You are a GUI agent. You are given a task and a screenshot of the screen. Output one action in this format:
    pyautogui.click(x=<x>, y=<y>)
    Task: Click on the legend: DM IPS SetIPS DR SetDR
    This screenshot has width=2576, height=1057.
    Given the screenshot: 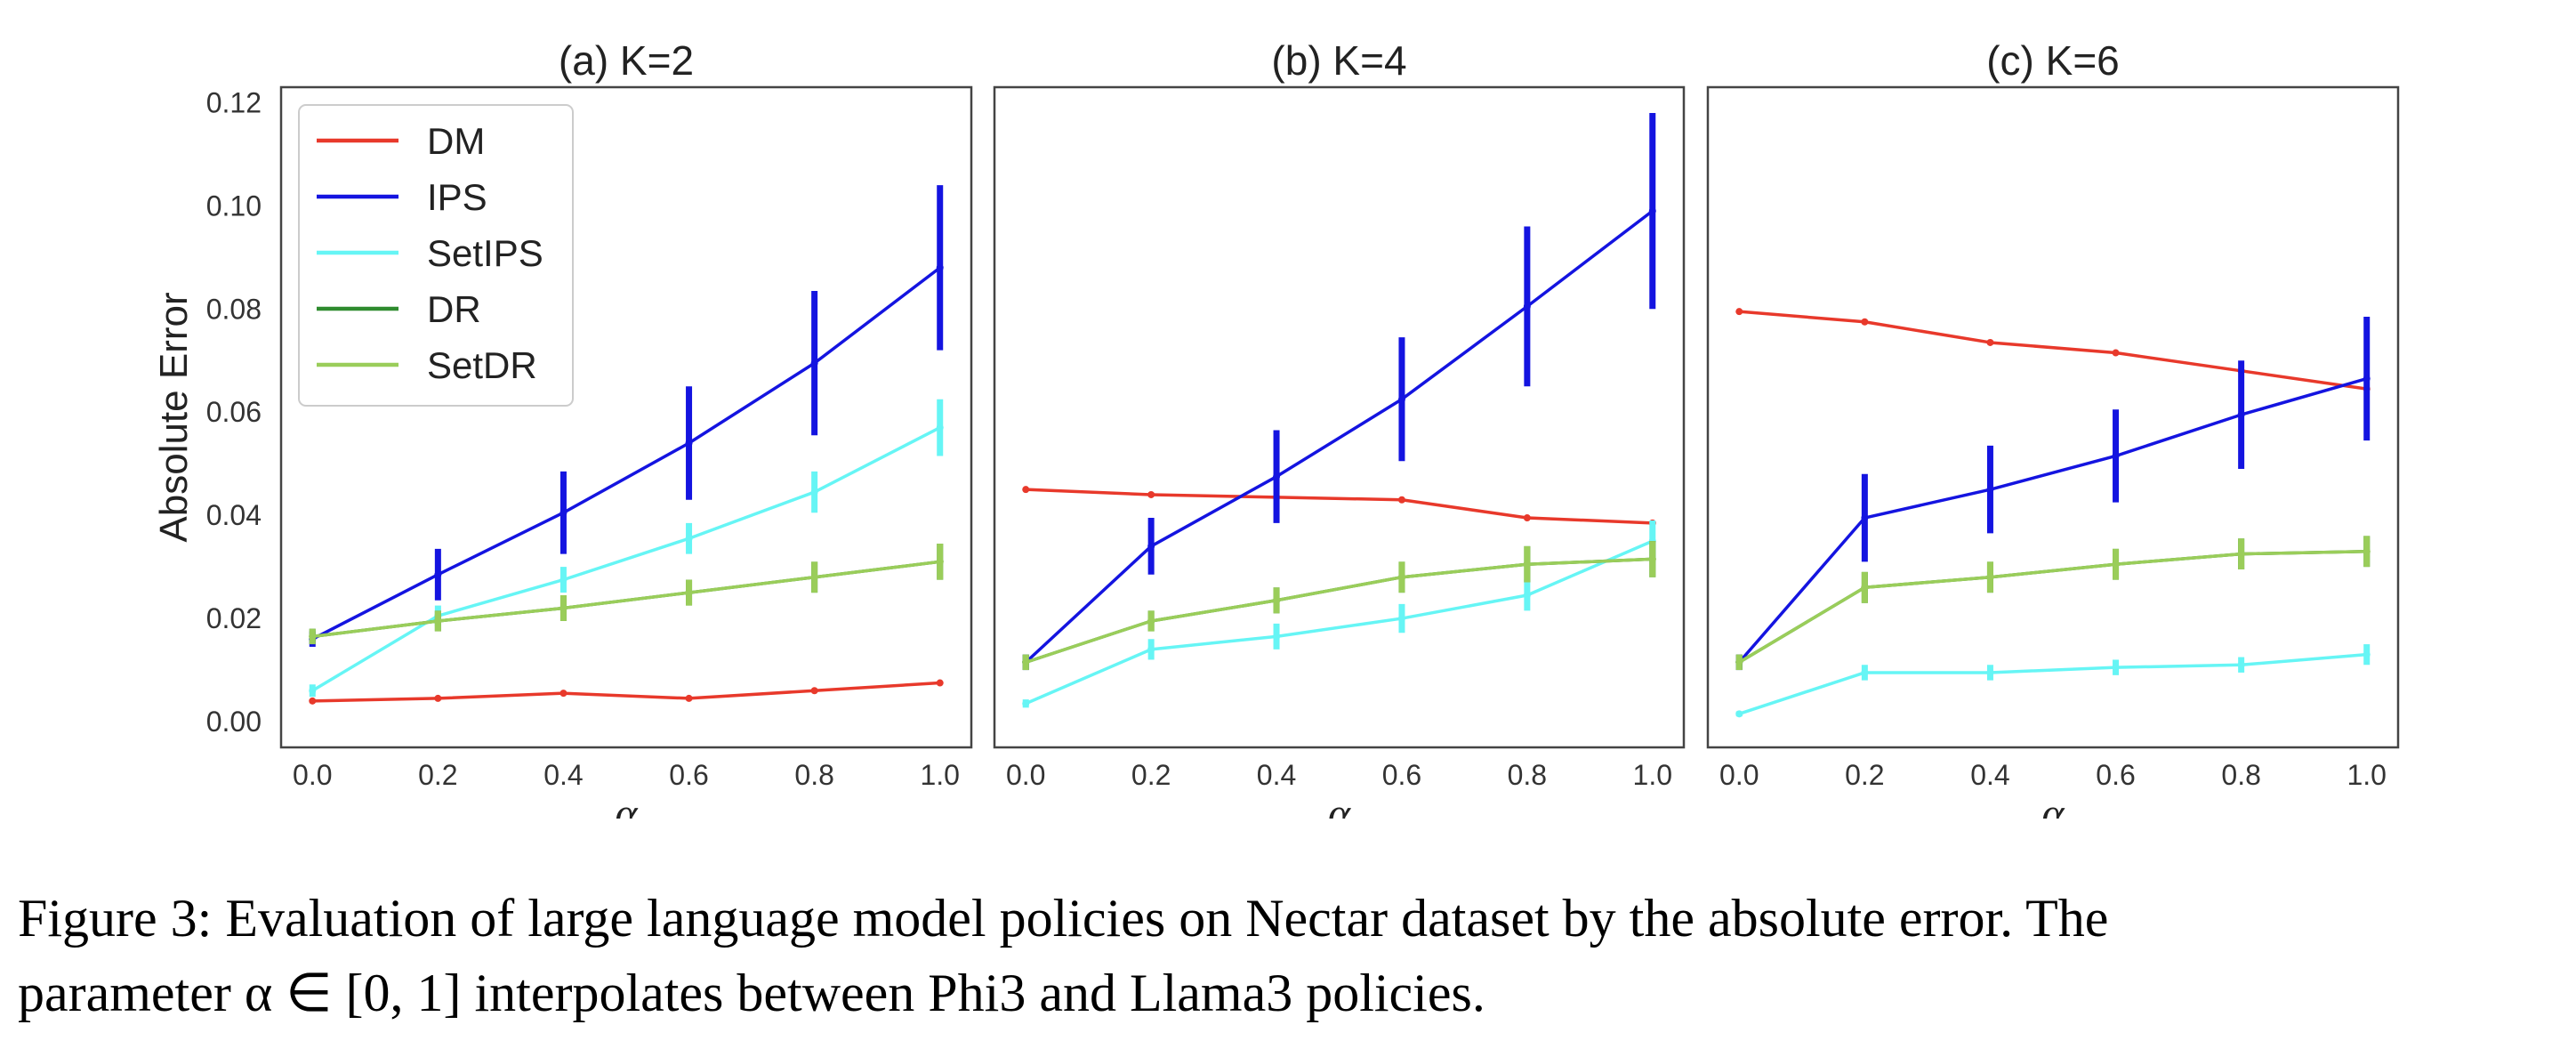 What is the action you would take?
    pyautogui.click(x=436, y=255)
    